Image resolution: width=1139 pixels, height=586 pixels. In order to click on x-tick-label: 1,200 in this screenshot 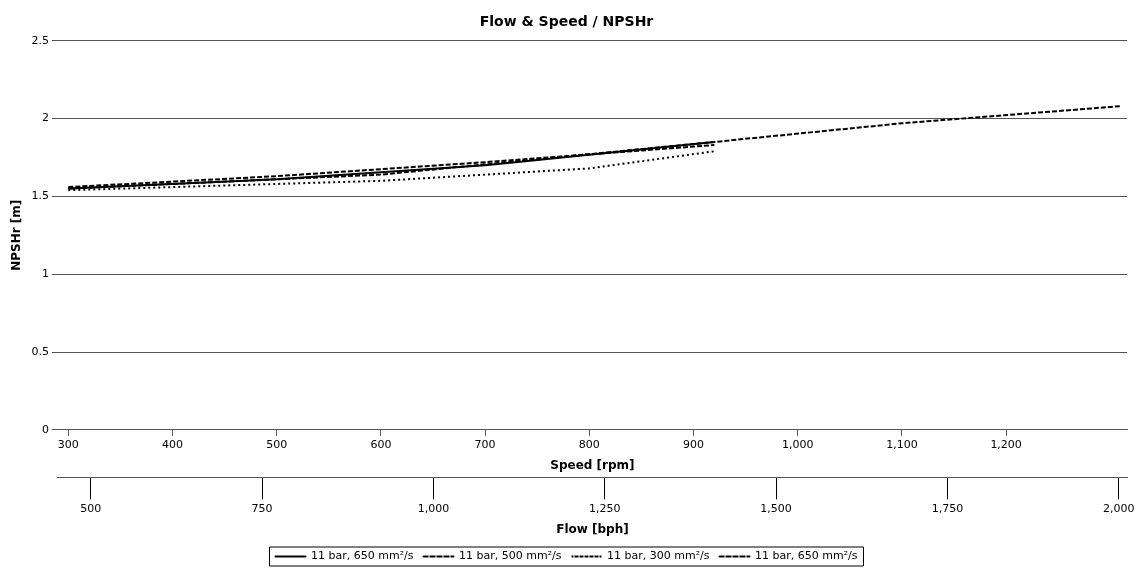, I will do `click(1006, 445)`.